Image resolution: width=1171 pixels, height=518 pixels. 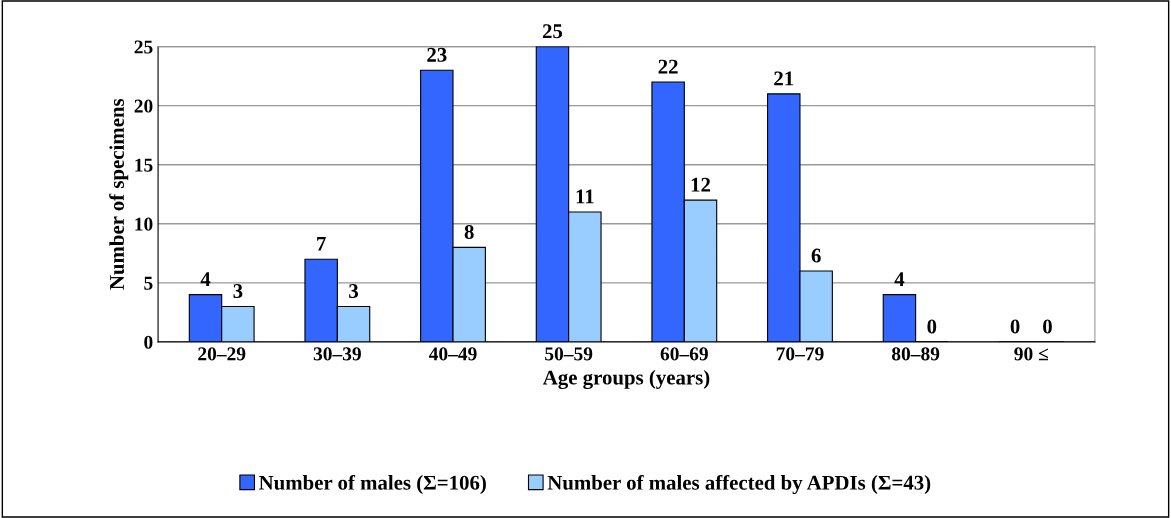 What do you see at coordinates (701, 184) in the screenshot?
I see `data-label: 12` at bounding box center [701, 184].